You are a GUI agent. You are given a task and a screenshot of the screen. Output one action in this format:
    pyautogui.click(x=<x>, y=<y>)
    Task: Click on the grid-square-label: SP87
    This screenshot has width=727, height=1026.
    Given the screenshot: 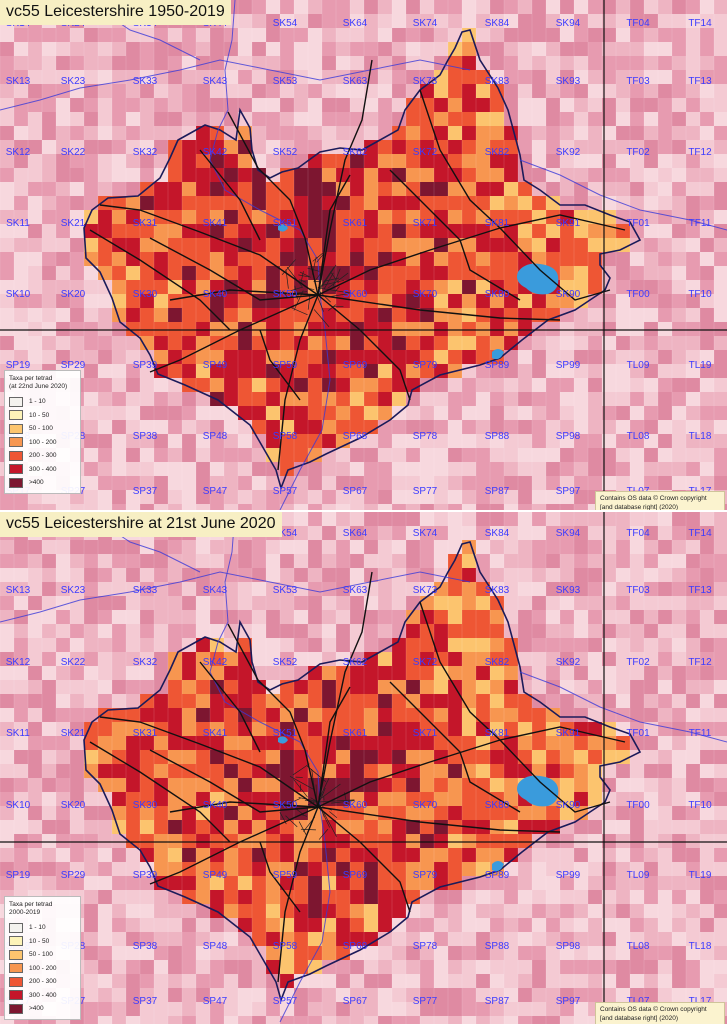 What is the action you would take?
    pyautogui.click(x=497, y=1001)
    